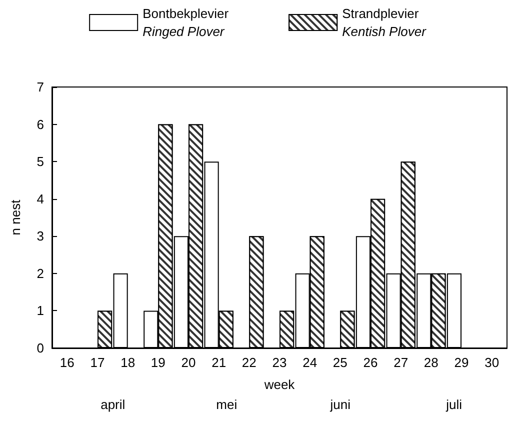 Image resolution: width=515 pixels, height=428 pixels. Describe the element at coordinates (340, 362) in the screenshot. I see `x-tick-label: 25` at that location.